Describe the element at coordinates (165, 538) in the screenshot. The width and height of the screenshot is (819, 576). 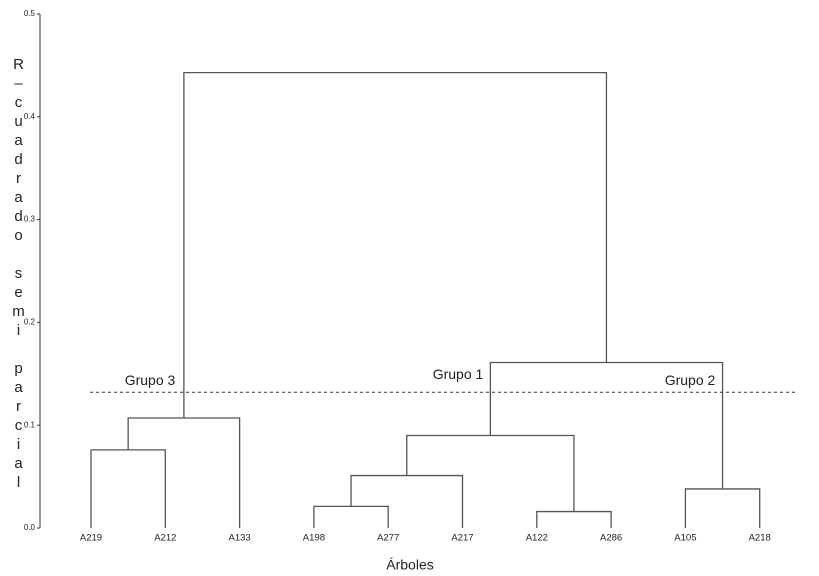
I see `leaf-label: A212` at that location.